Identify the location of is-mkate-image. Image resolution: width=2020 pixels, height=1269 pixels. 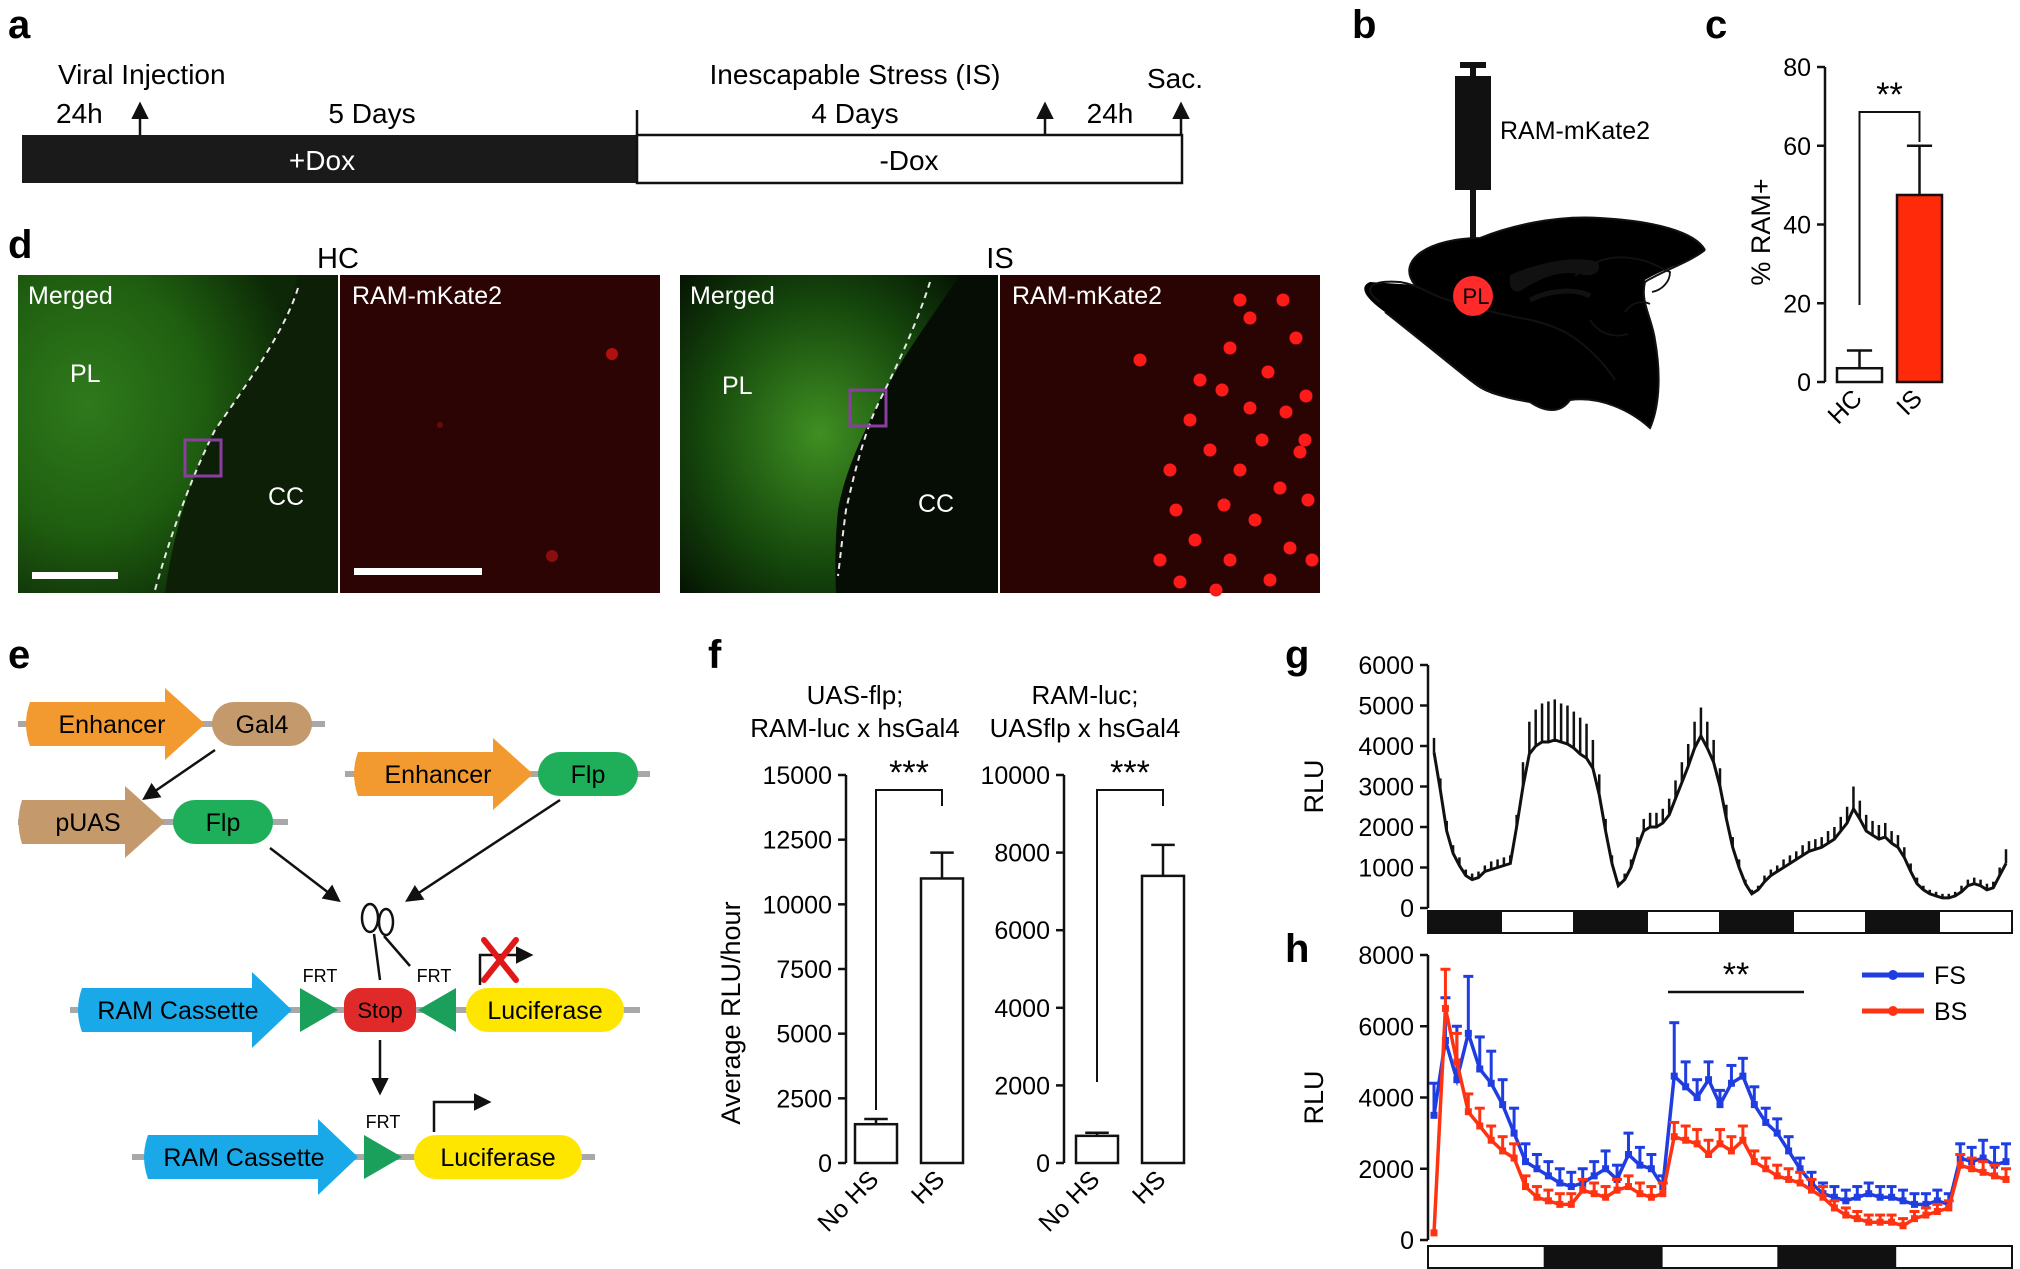
(1160, 434).